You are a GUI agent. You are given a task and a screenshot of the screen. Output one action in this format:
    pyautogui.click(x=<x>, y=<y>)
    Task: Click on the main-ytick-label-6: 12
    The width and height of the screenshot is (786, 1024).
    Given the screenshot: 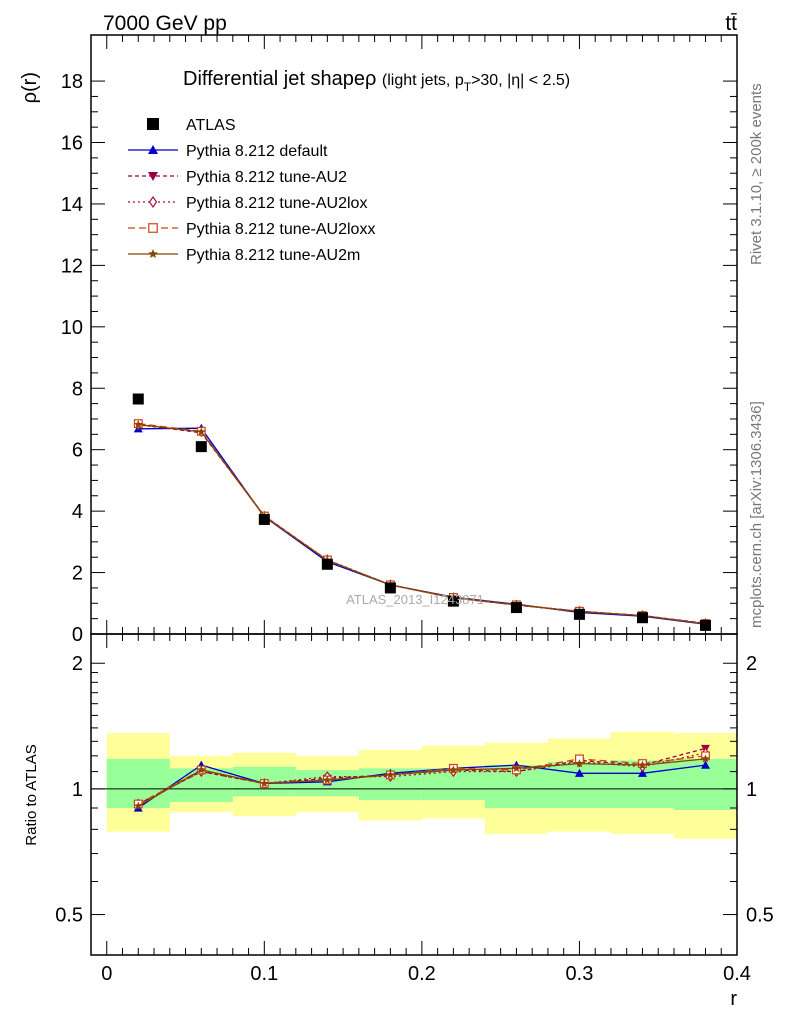 What is the action you would take?
    pyautogui.click(x=72, y=266)
    